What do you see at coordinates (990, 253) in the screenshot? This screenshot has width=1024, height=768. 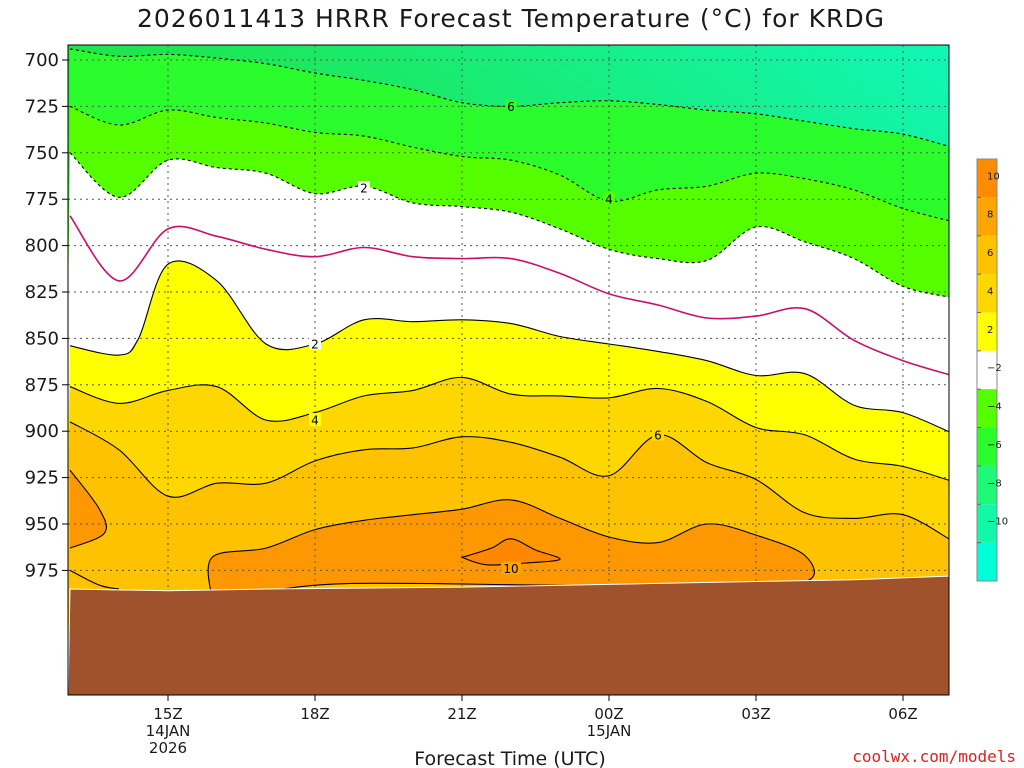 I see `colorbar-label: 6` at bounding box center [990, 253].